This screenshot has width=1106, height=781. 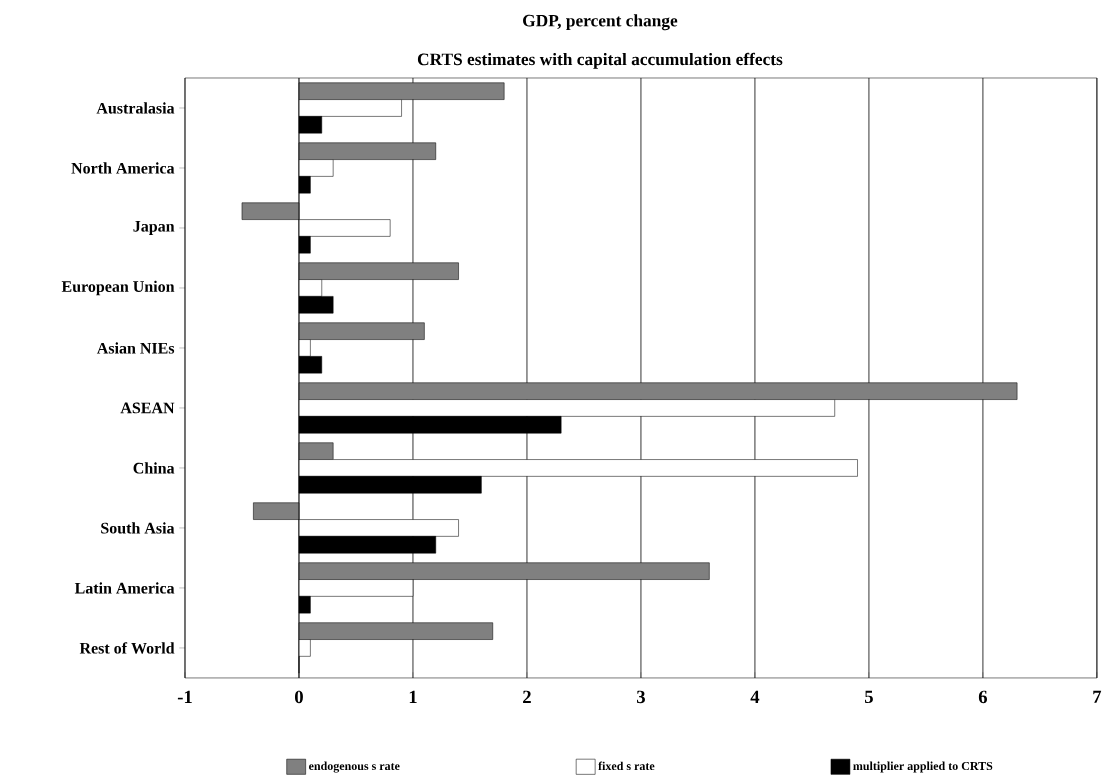 What do you see at coordinates (135, 108) in the screenshot?
I see `y-tick-label: Australasia` at bounding box center [135, 108].